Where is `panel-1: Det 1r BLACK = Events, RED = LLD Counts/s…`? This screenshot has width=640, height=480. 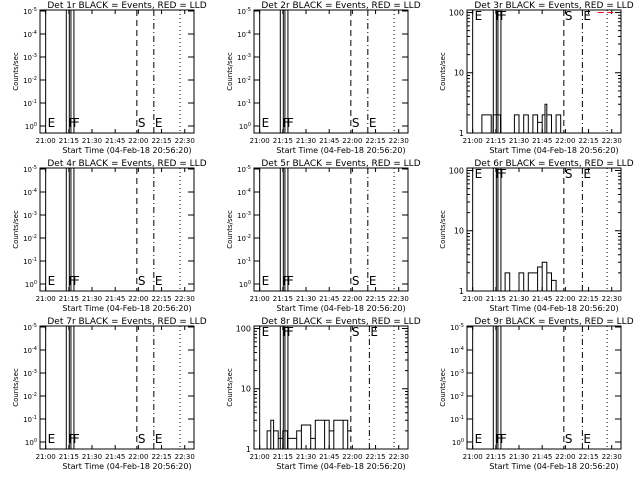
panel-1: Det 1r BLACK = Events, RED = LLD Counts/s… is located at coordinates (109, 78).